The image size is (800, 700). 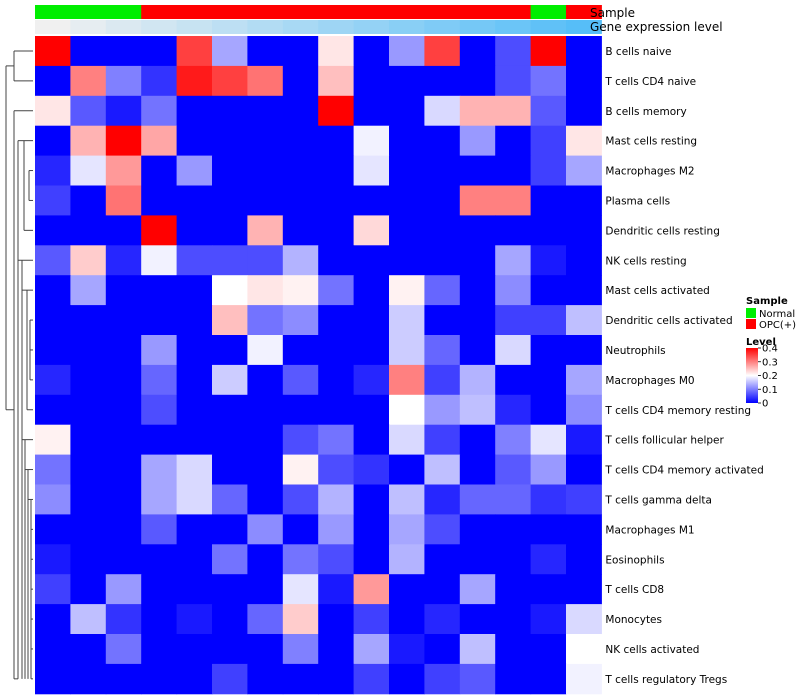 I want to click on level-color-bar, so click(x=752, y=375).